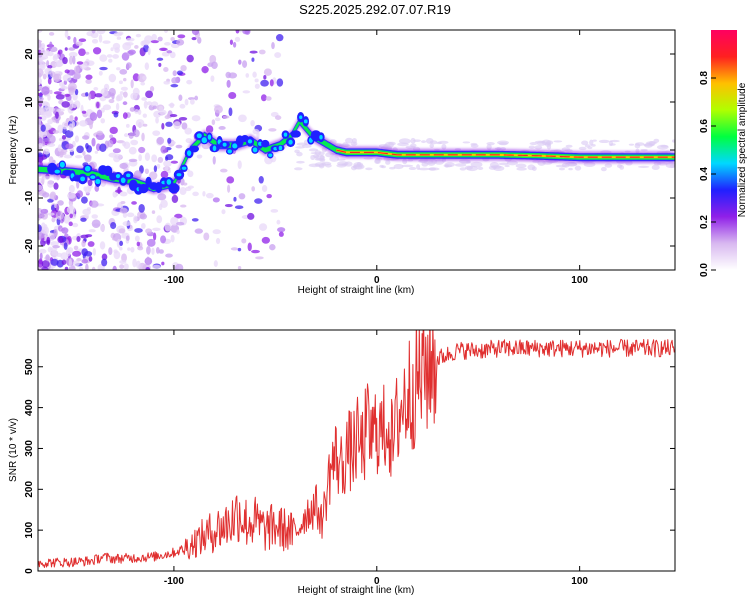  What do you see at coordinates (29, 245) in the screenshot?
I see `spectrogram-y-tick-label: -20` at bounding box center [29, 245].